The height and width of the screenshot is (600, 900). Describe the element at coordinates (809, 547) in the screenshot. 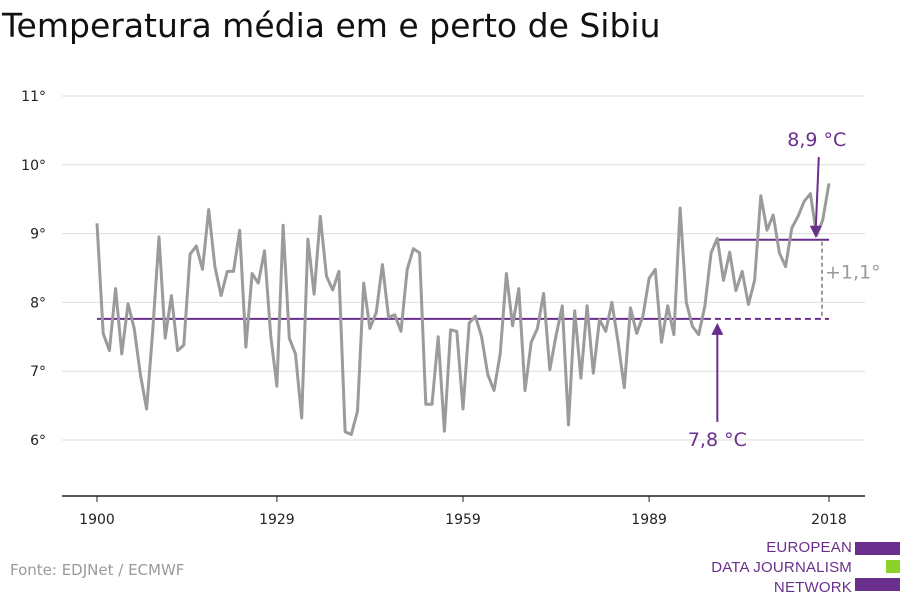

I see `logo-line-1: EUROPEAN` at that location.